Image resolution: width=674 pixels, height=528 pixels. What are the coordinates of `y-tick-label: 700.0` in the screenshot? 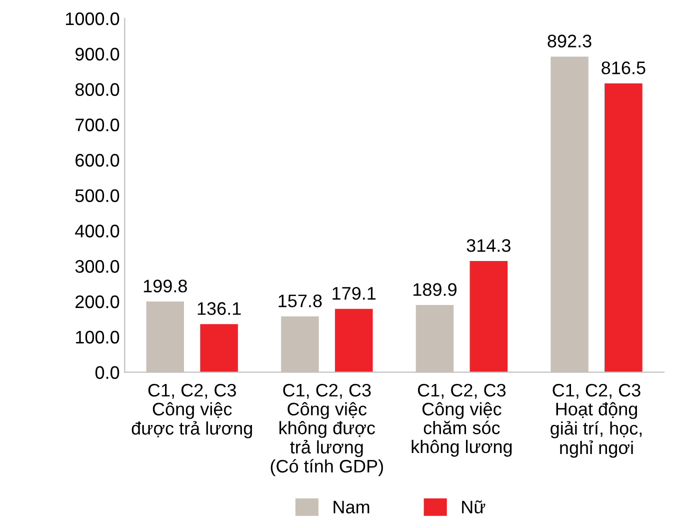 It's located at (98, 125).